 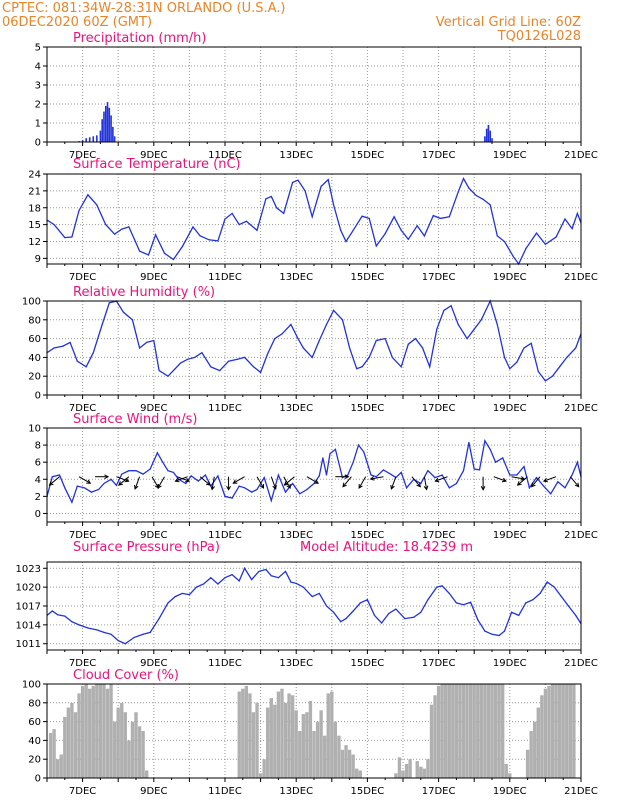 What do you see at coordinates (296, 155) in the screenshot?
I see `xtick-label: 13DEC` at bounding box center [296, 155].